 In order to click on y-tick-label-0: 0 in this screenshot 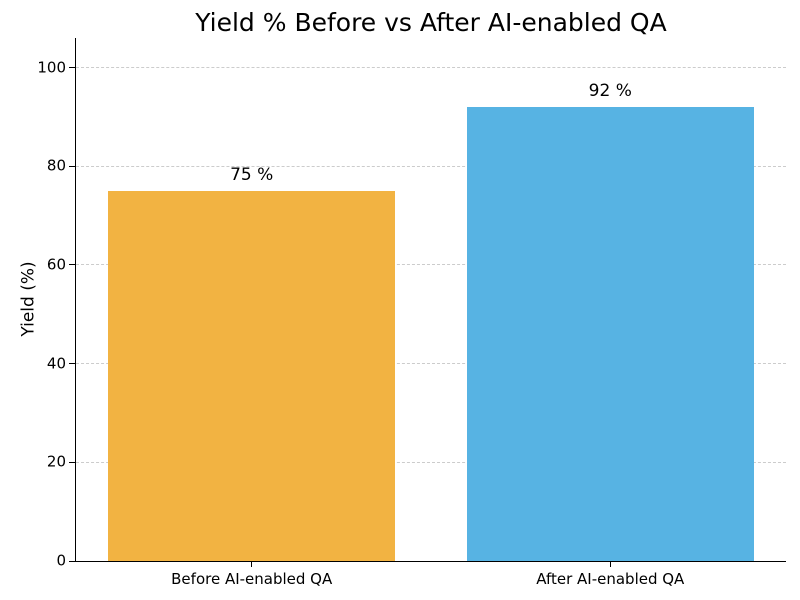, I will do `click(61, 560)`.